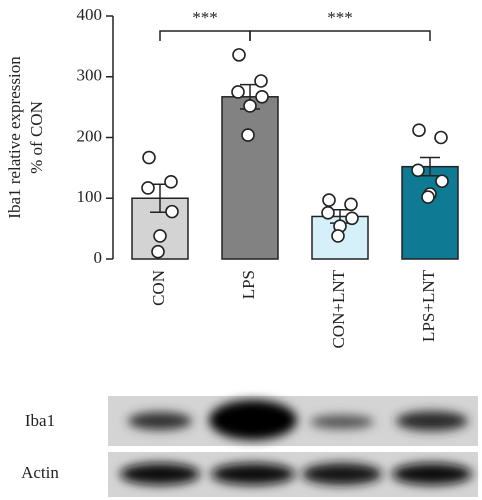 The width and height of the screenshot is (482, 500). Describe the element at coordinates (90, 75) in the screenshot. I see `y-tick-label: 300` at that location.